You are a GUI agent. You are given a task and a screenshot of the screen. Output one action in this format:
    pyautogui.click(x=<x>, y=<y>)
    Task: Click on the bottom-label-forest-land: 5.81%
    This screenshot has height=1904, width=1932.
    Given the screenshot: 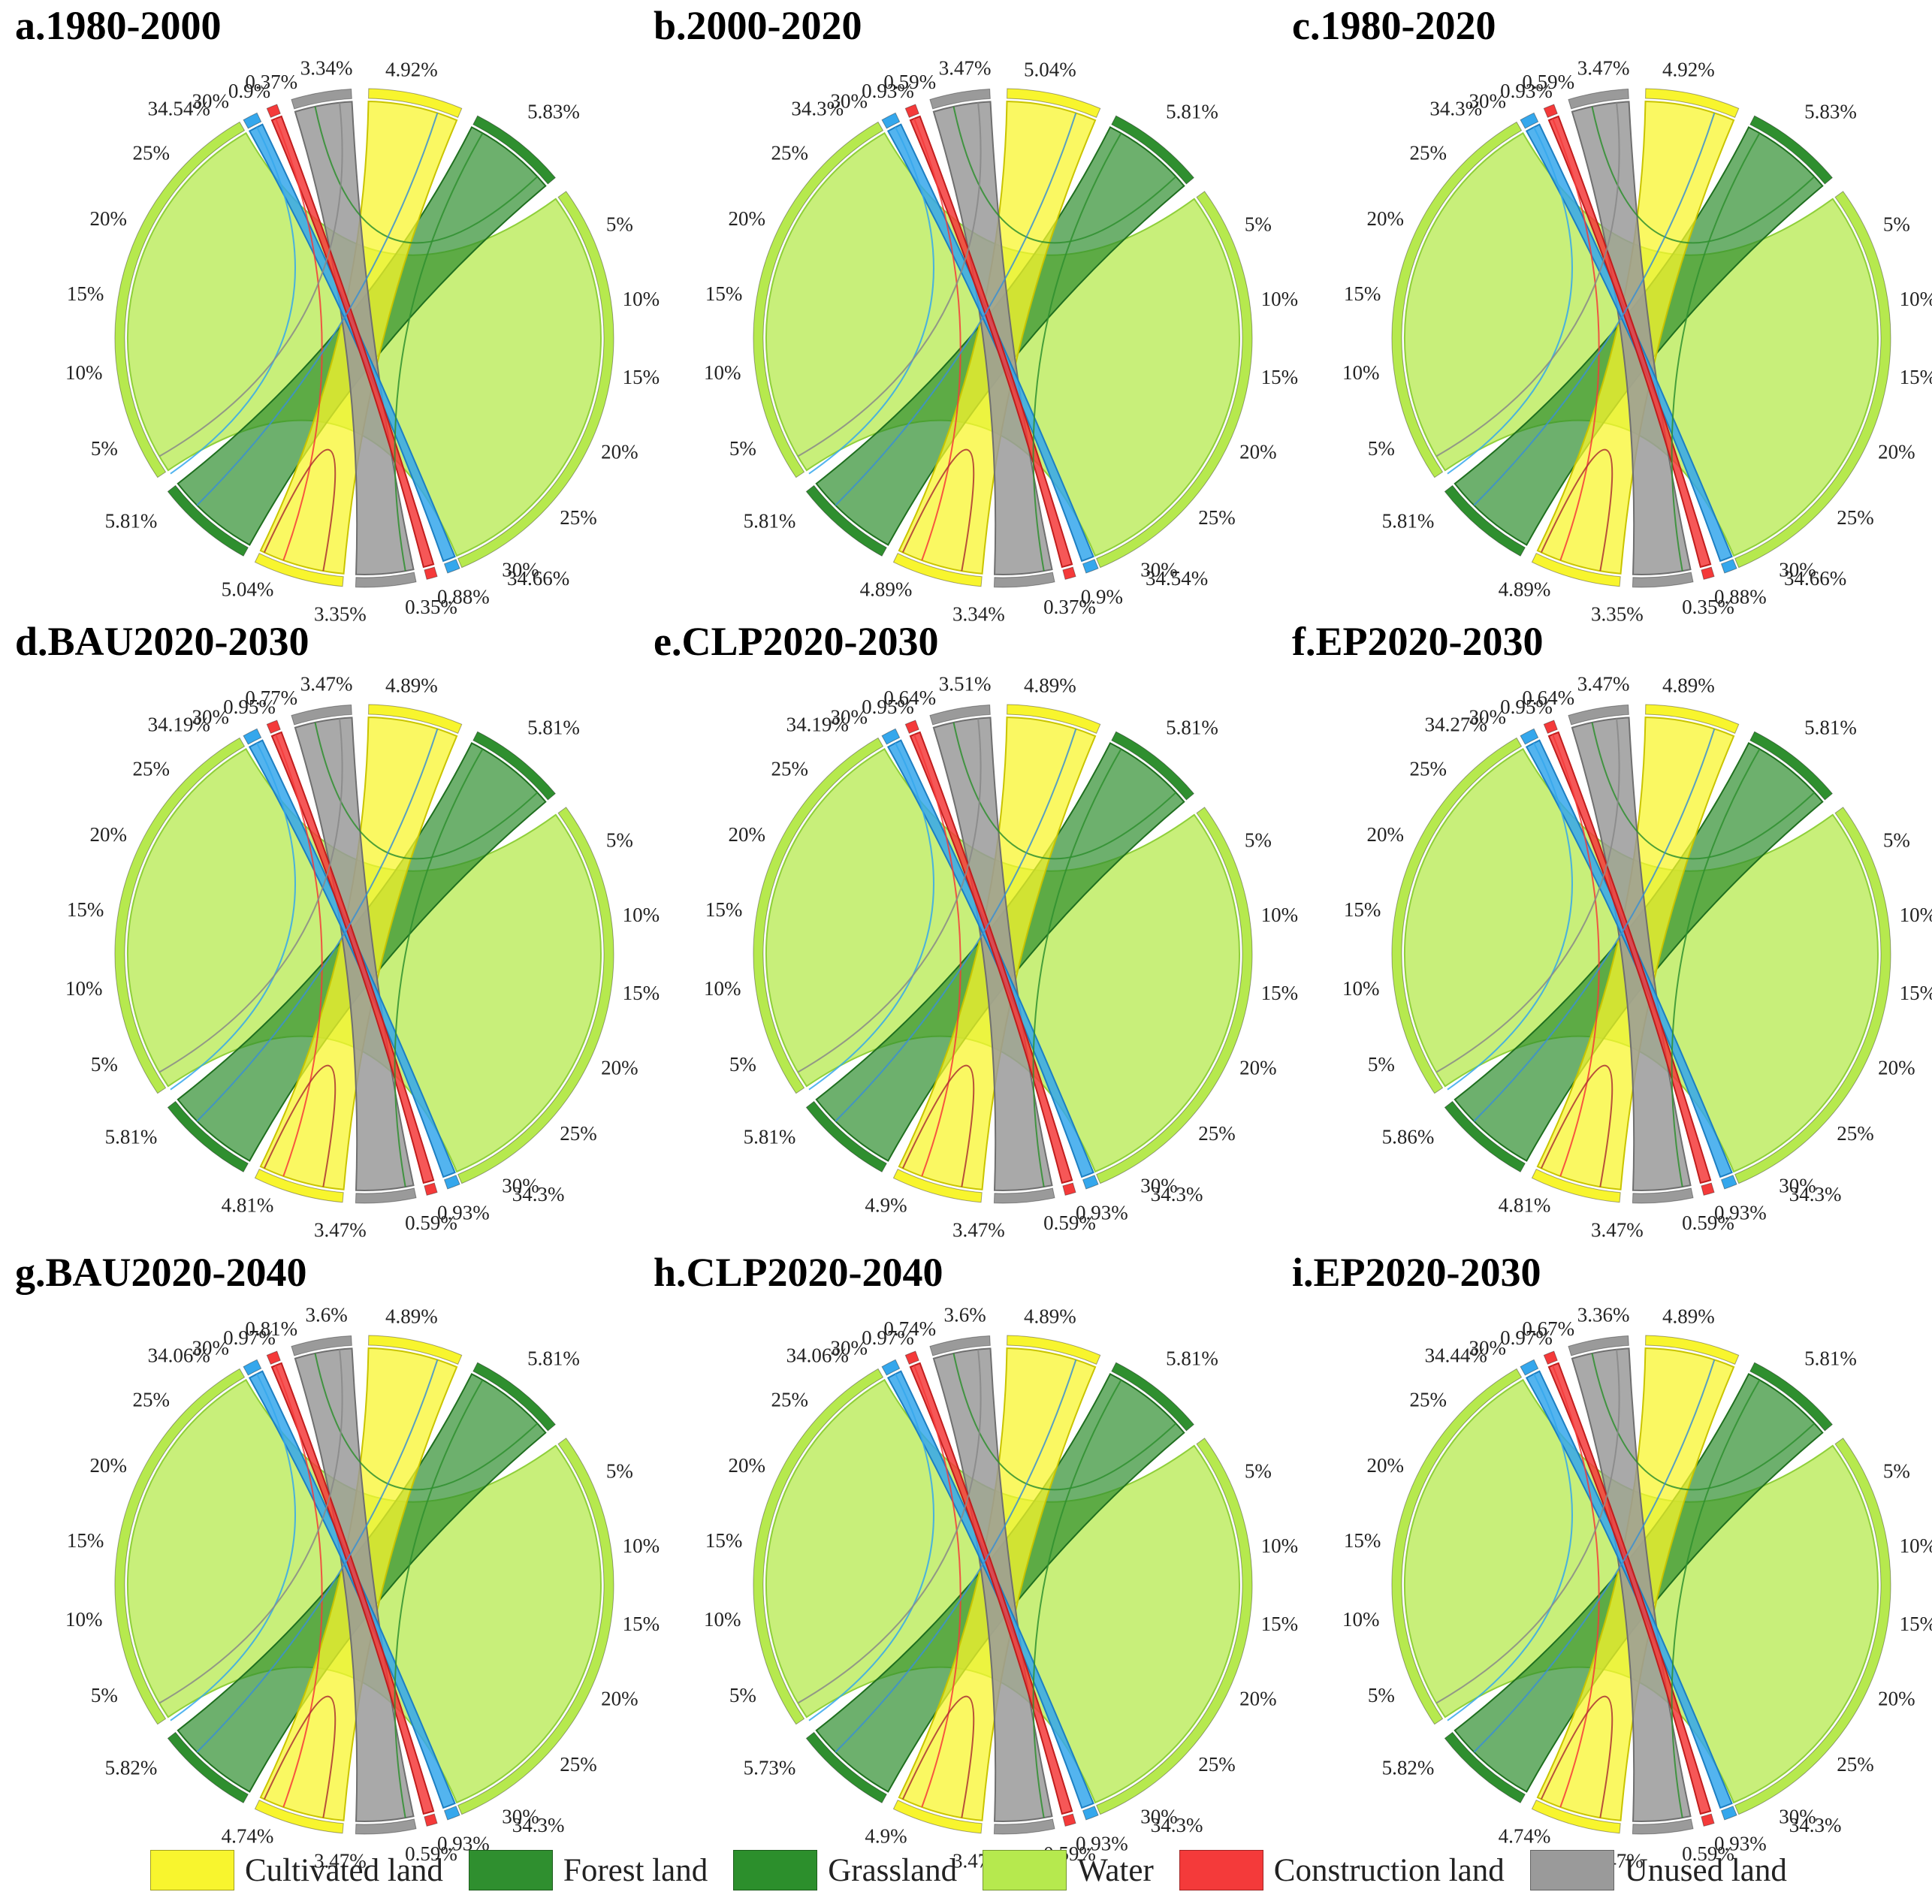 What is the action you would take?
    pyautogui.click(x=131, y=1137)
    